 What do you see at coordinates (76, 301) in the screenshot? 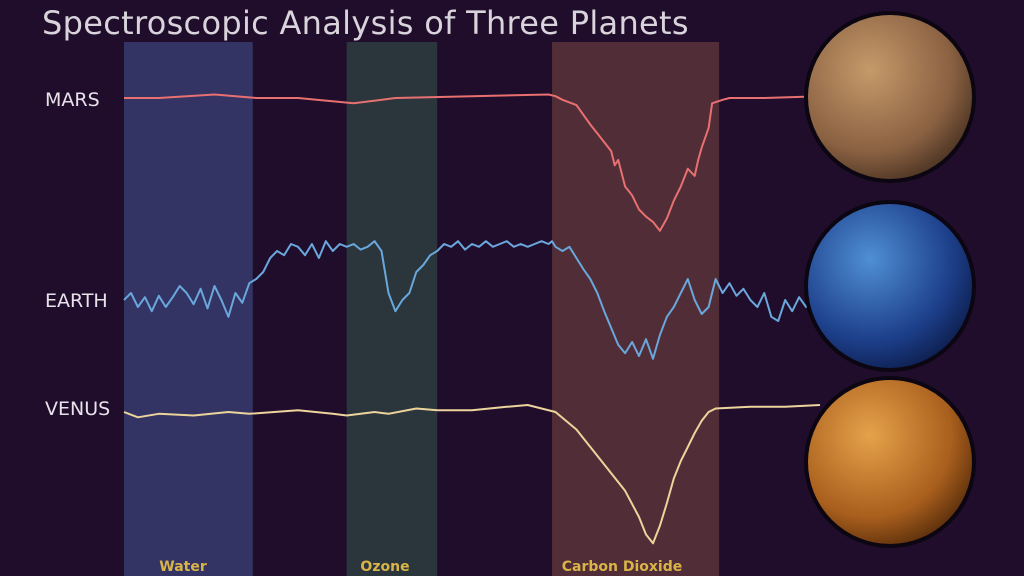
I see `earth-label: EARTH` at bounding box center [76, 301].